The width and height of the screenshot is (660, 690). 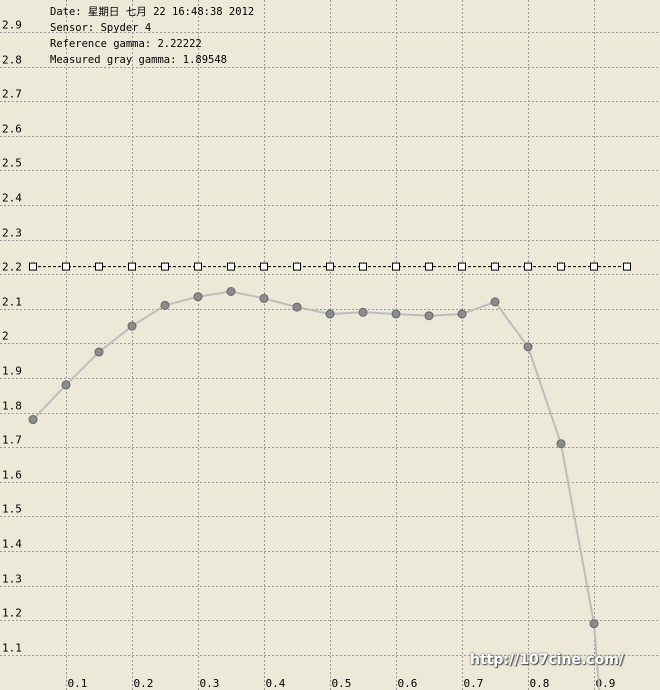 I want to click on y-tick-label: 1.5, so click(x=12, y=509).